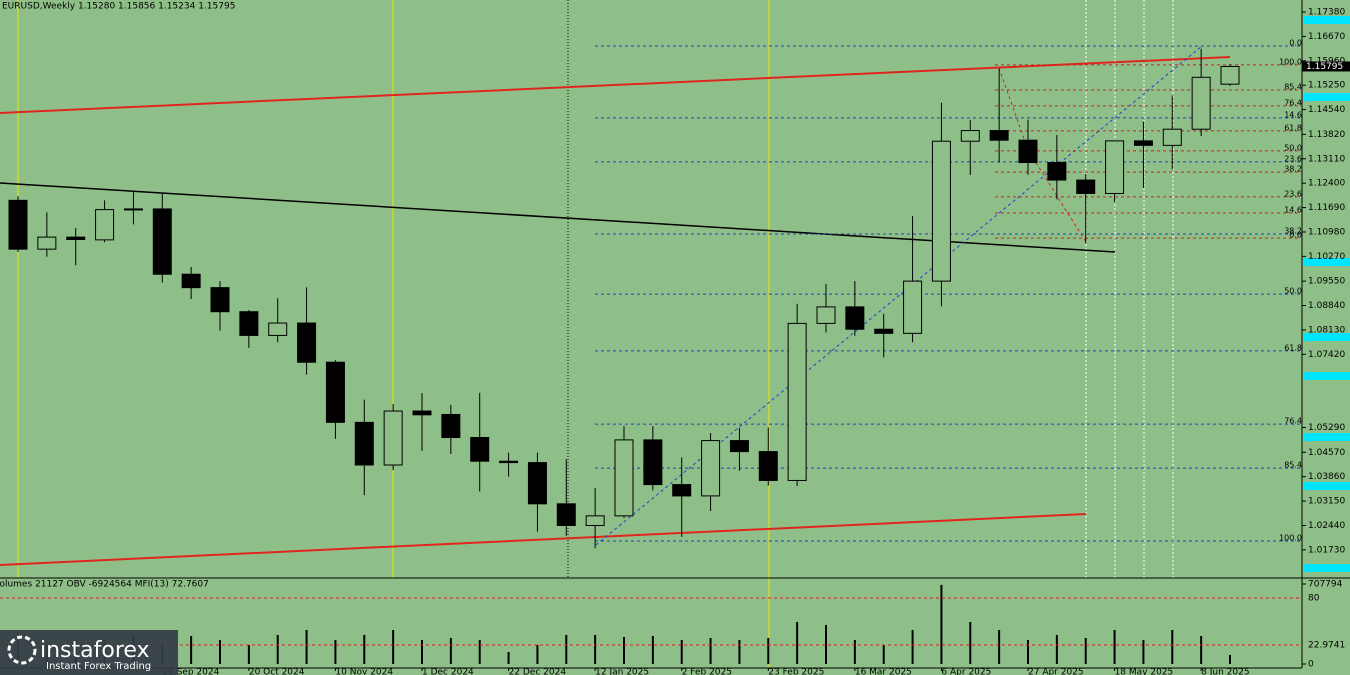  What do you see at coordinates (1326, 232) in the screenshot?
I see `y-tick-label: 1.10980` at bounding box center [1326, 232].